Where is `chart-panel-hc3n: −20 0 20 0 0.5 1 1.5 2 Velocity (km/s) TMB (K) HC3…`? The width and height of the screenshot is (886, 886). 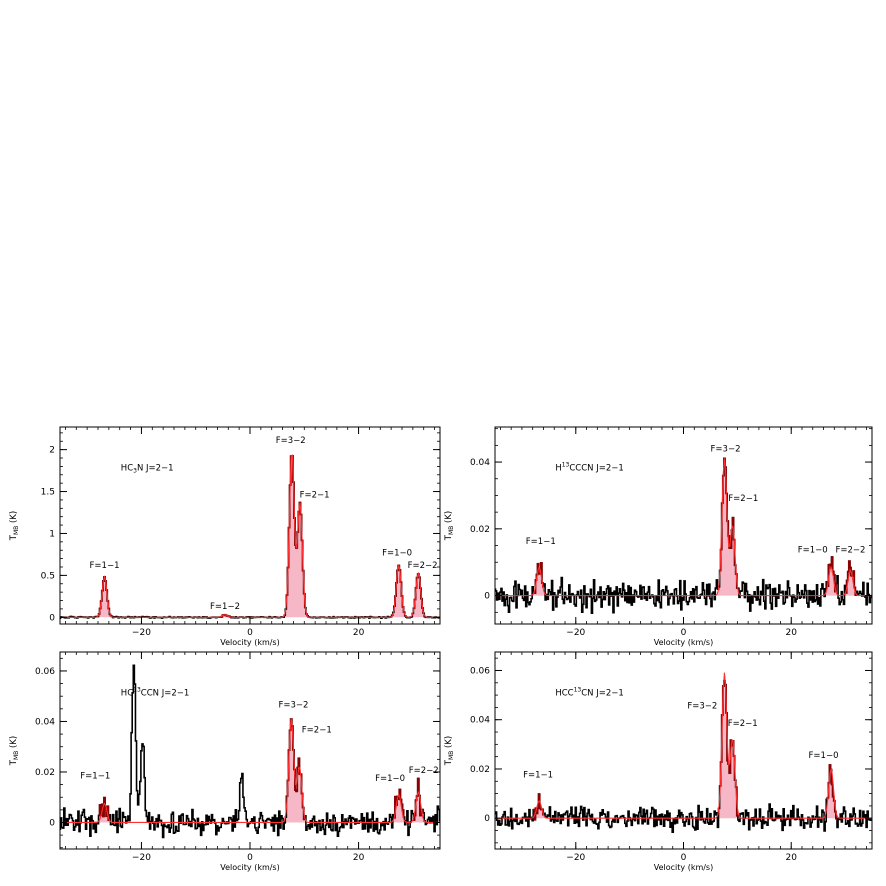
chart-panel-hc3n: −20 0 20 0 0.5 1 1.5 2 Velocity (km/s) TMB (K) HC3… is located at coordinates (225, 536).